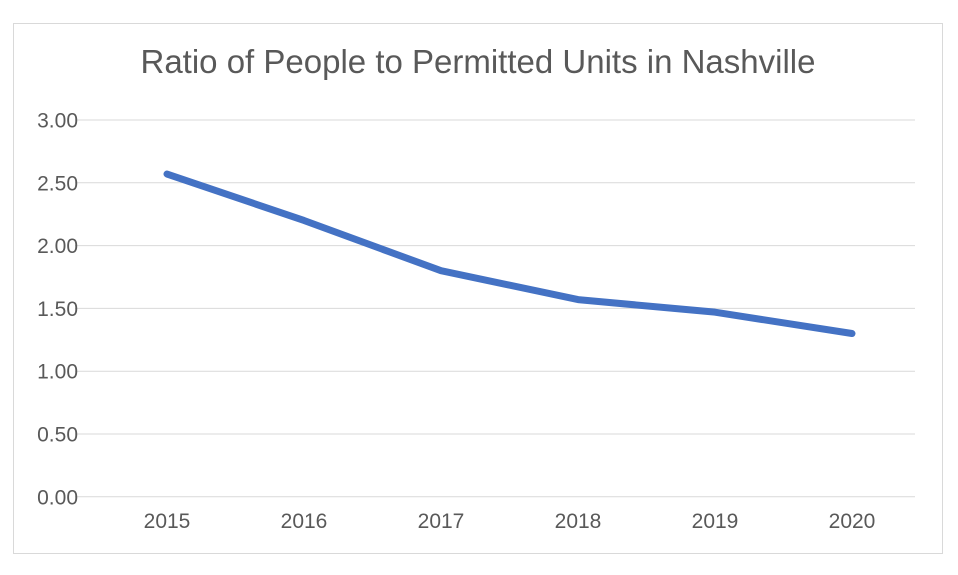 The width and height of the screenshot is (958, 575). I want to click on y-axis-tick-label: 1.50, so click(57, 309).